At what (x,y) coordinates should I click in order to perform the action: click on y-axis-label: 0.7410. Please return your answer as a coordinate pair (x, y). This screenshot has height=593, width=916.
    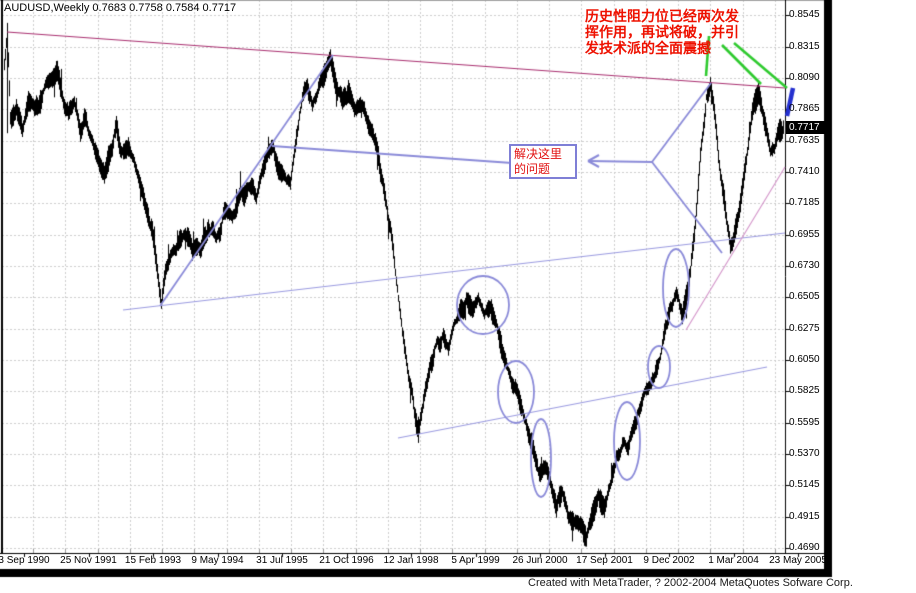
    Looking at the image, I should click on (804, 171).